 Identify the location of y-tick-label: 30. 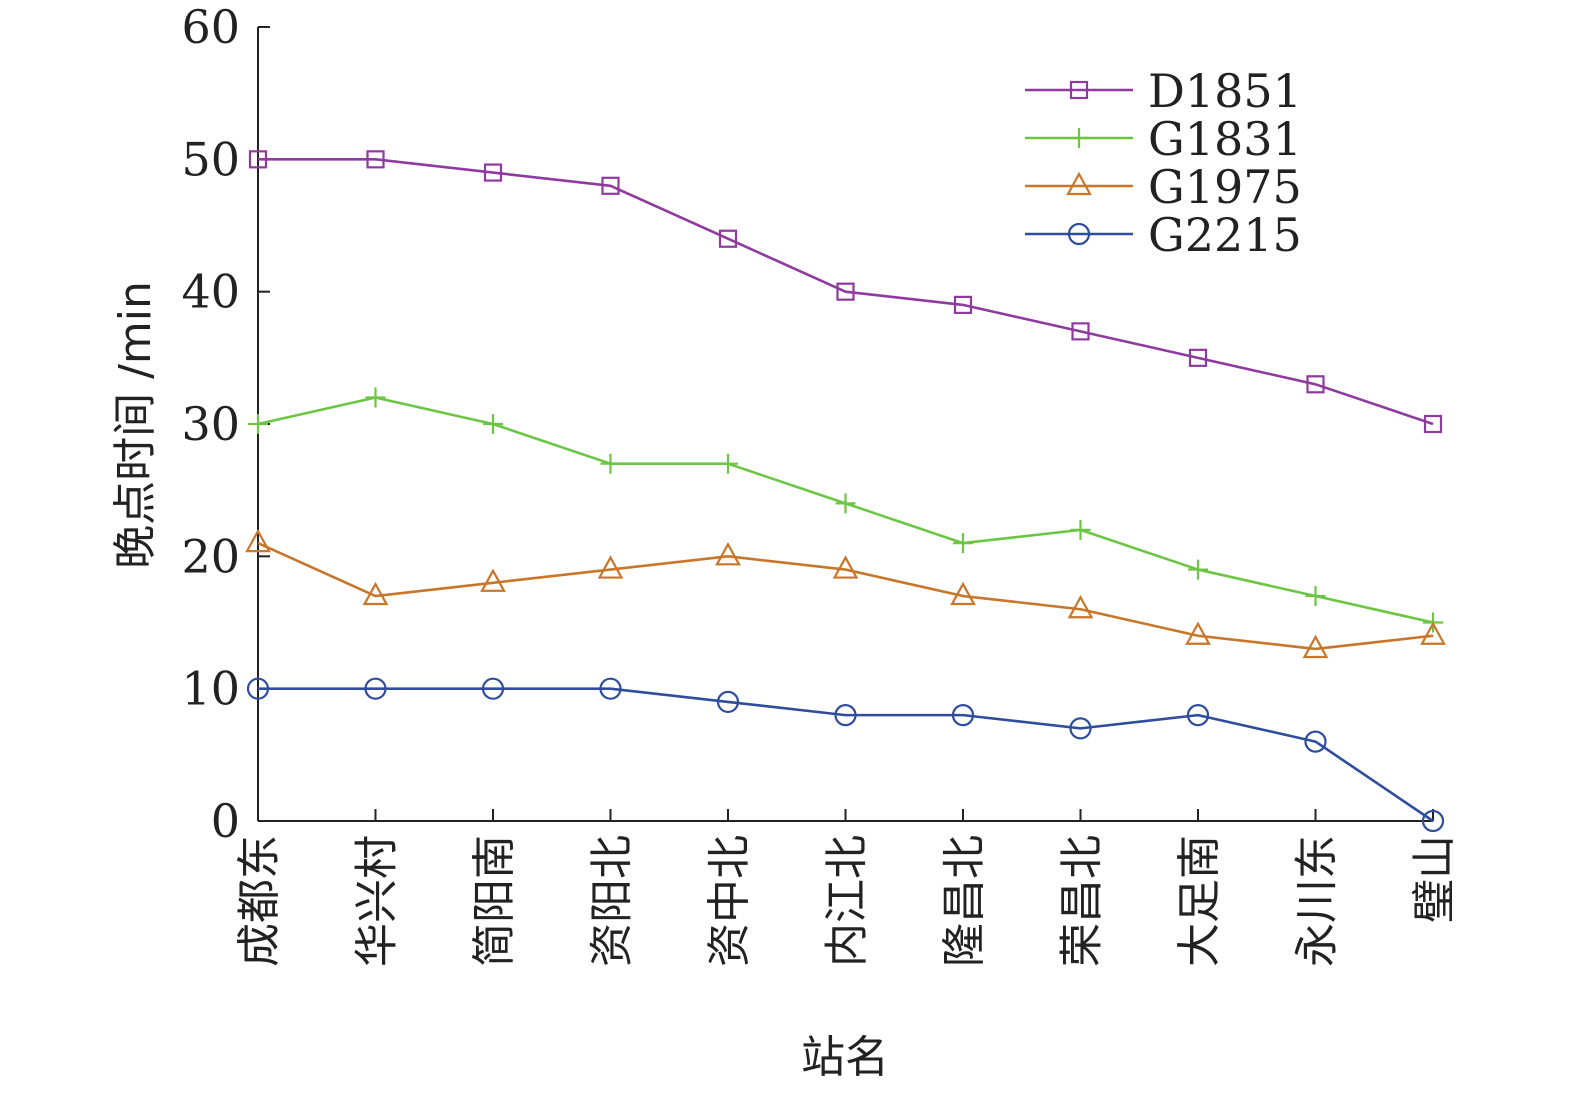
(210, 424).